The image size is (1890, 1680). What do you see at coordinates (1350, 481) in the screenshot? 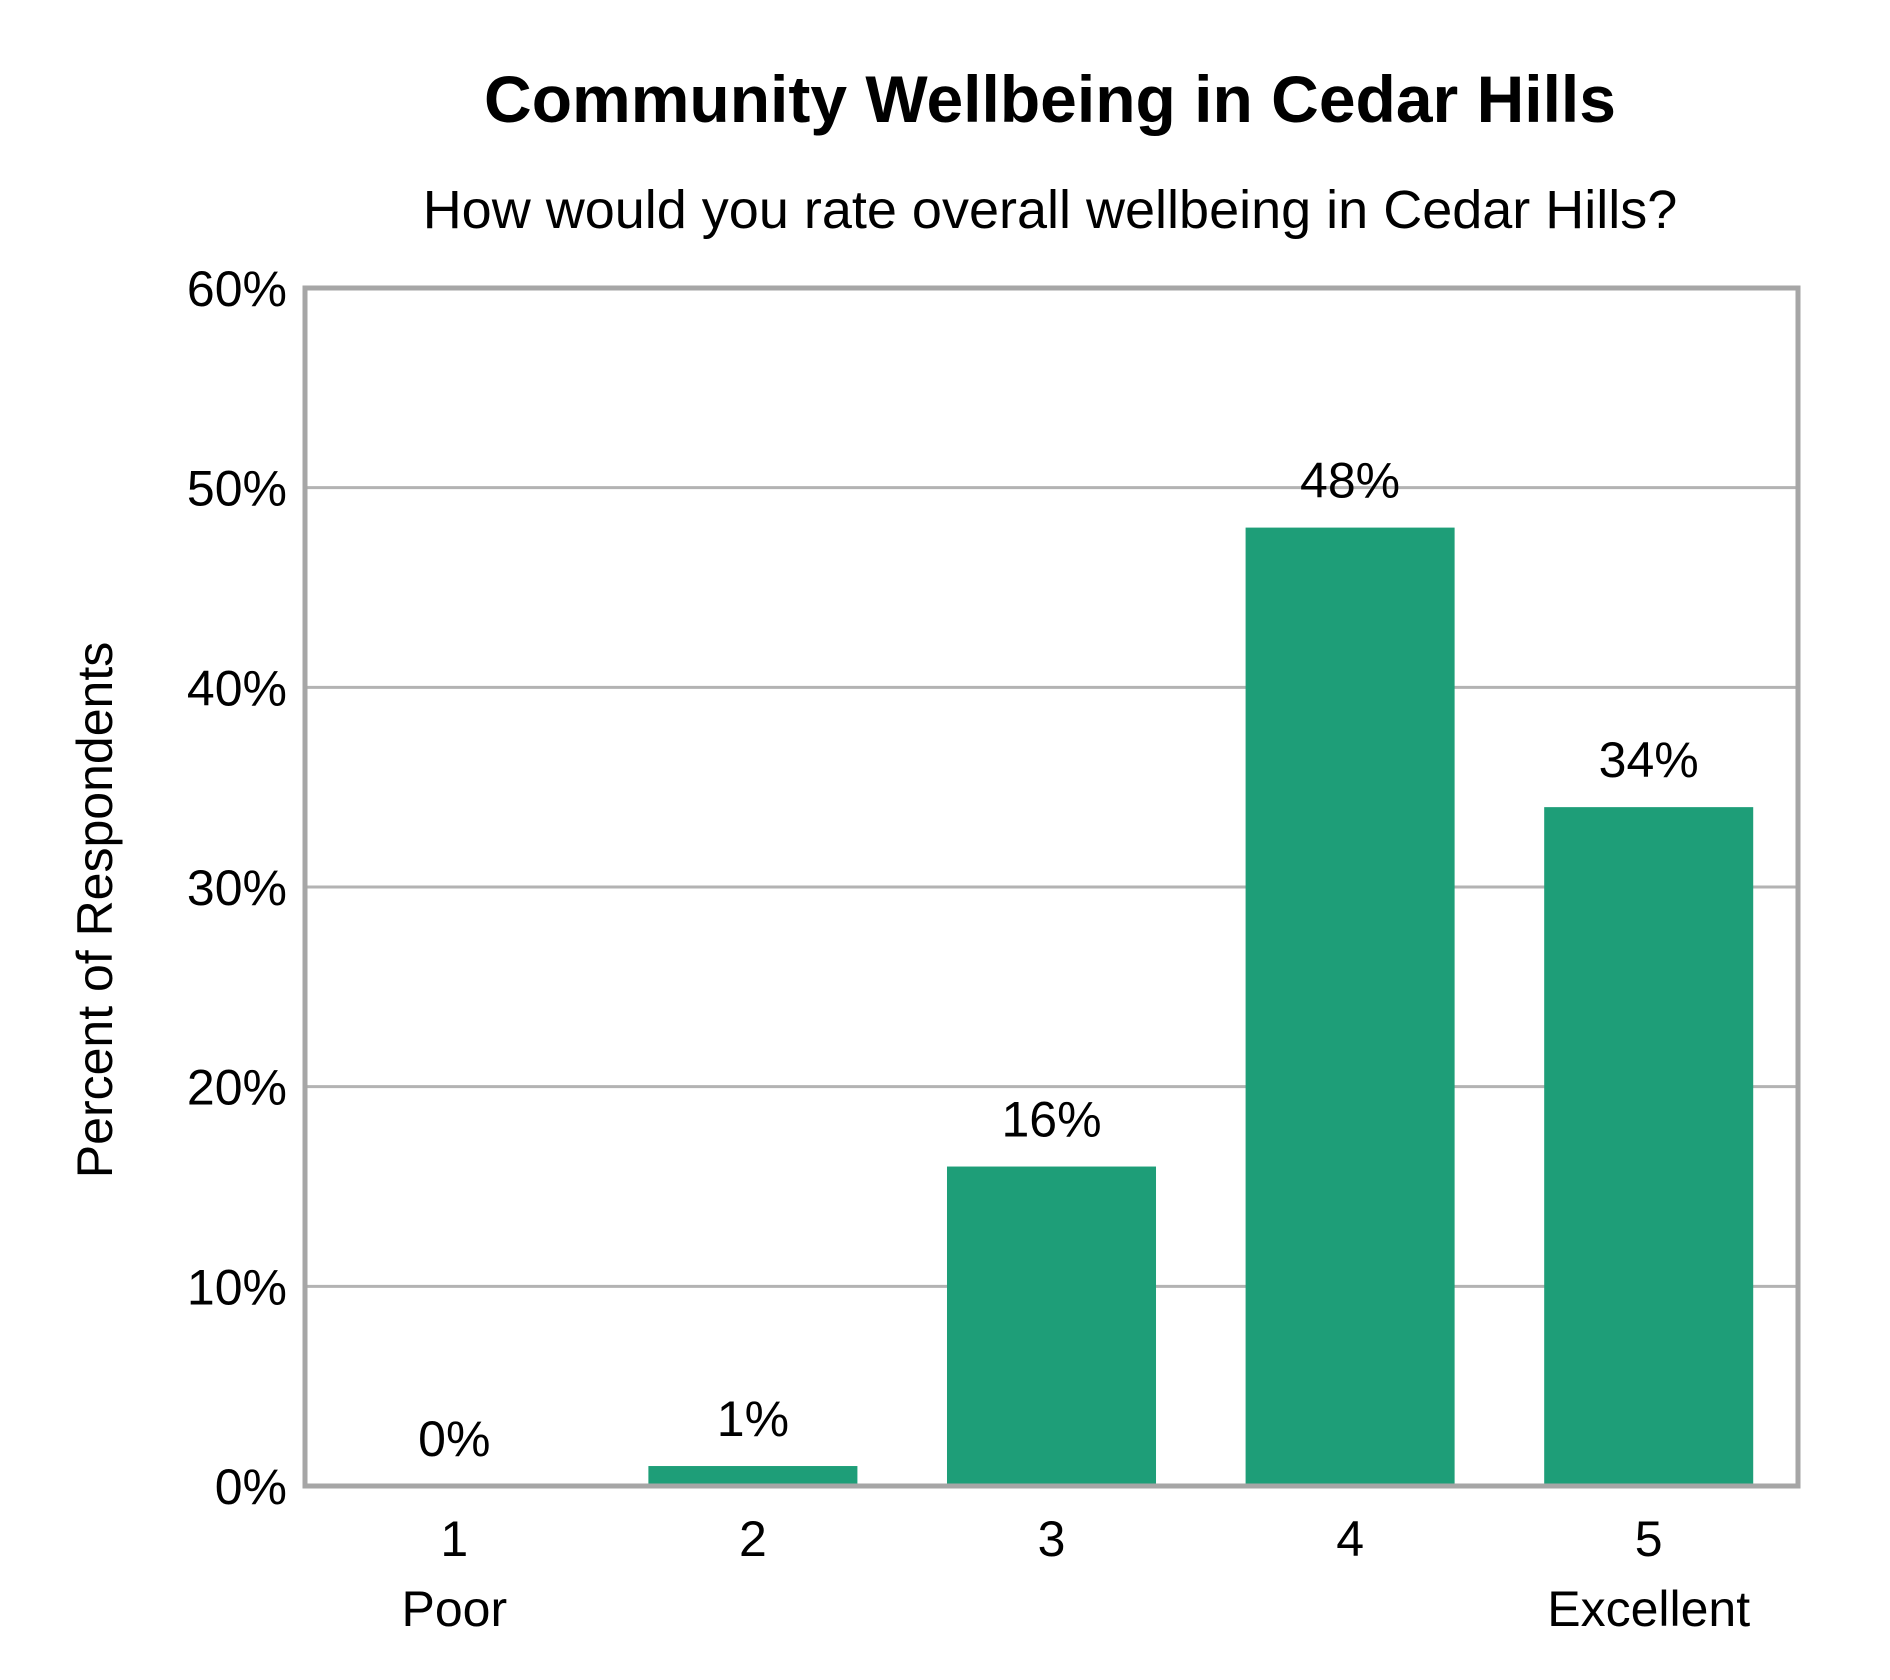
I see `data-label-4: 48%` at bounding box center [1350, 481].